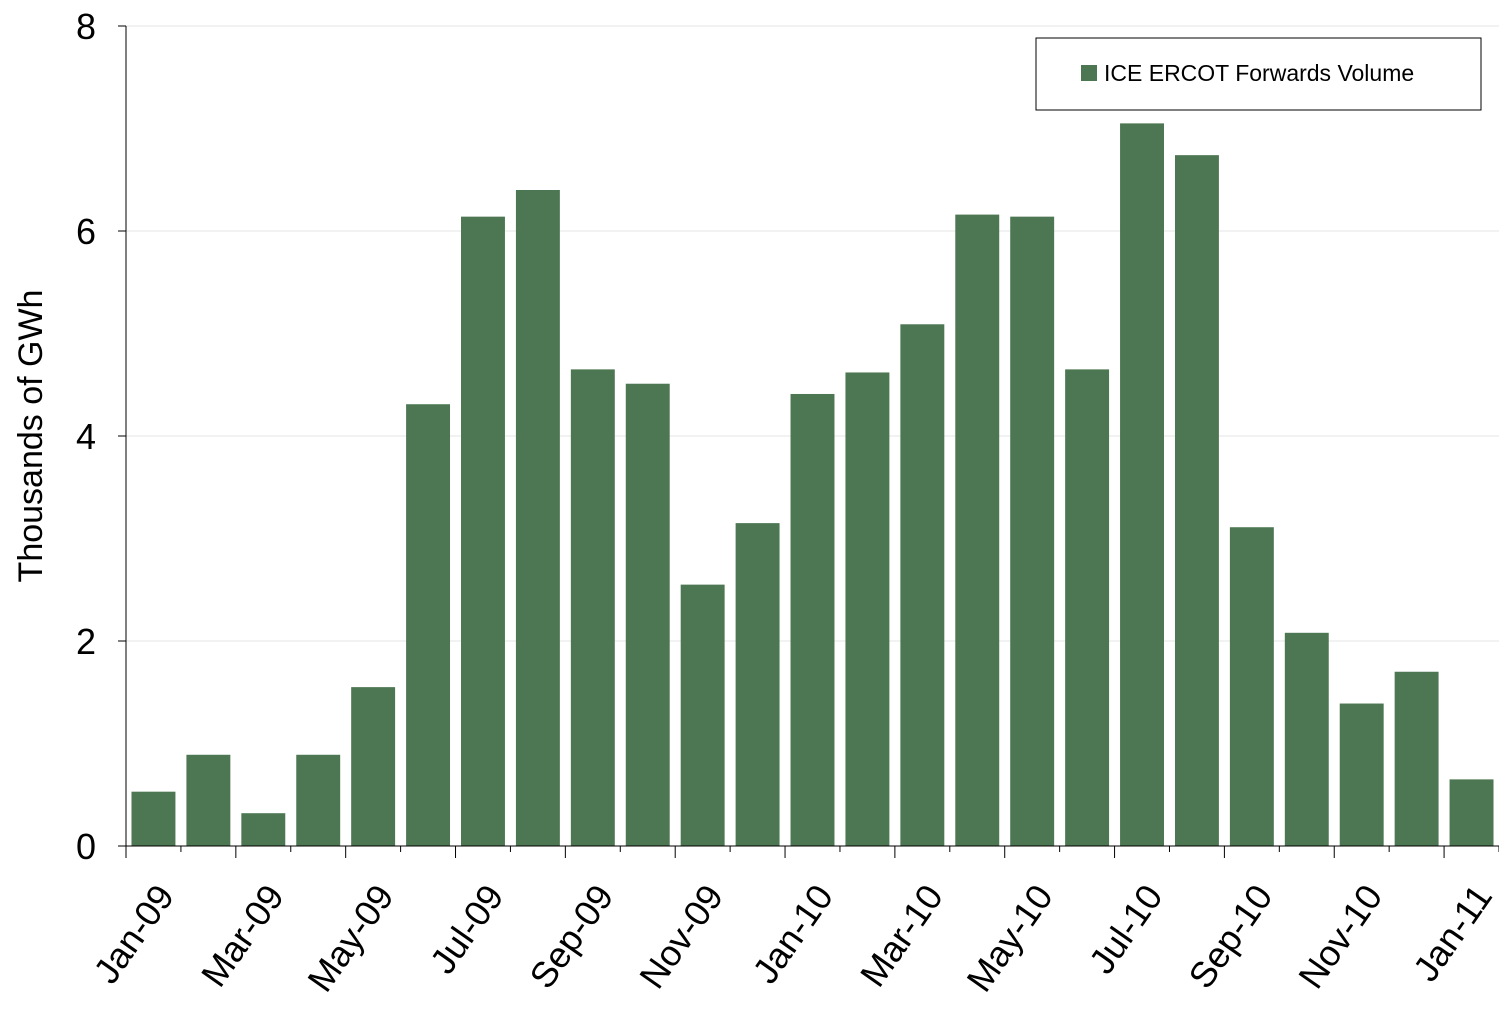 This screenshot has width=1499, height=1013. I want to click on legend: ICE ERCOT Forwards Volume, so click(1258, 74).